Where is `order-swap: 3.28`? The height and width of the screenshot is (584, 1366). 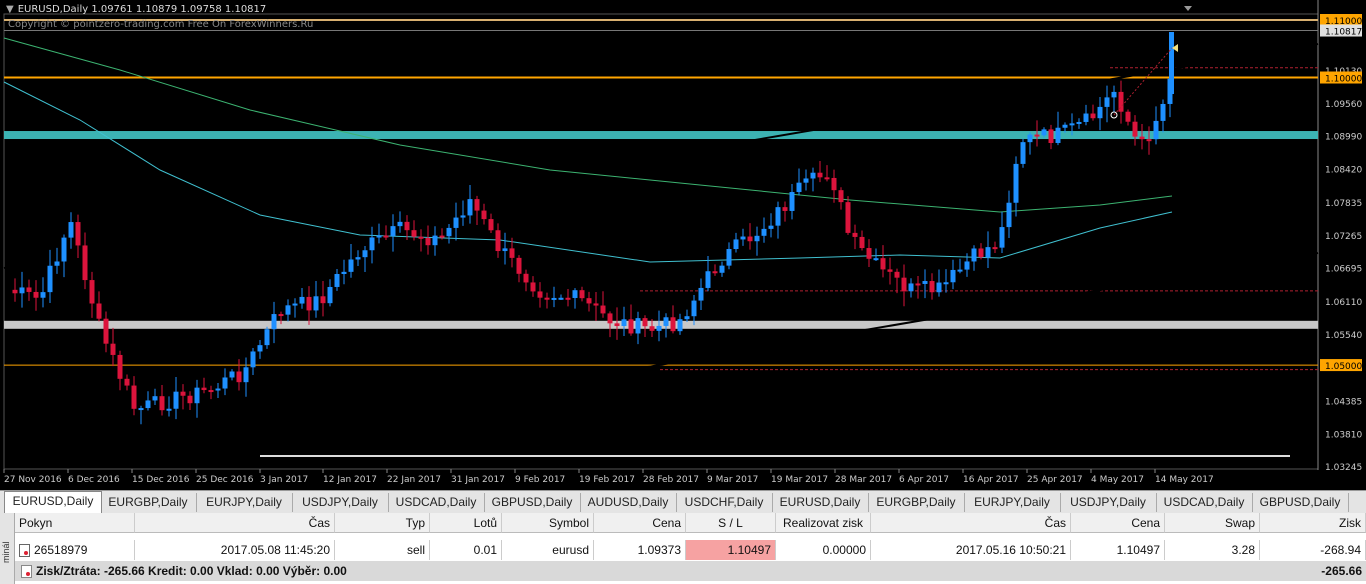 order-swap: 3.28 is located at coordinates (1212, 550).